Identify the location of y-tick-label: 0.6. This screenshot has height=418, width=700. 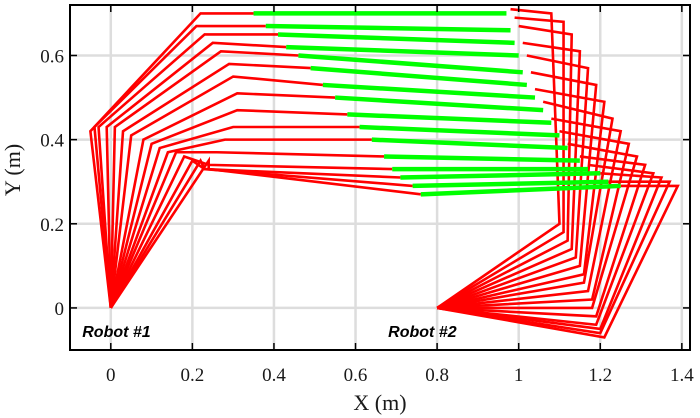
(52, 56).